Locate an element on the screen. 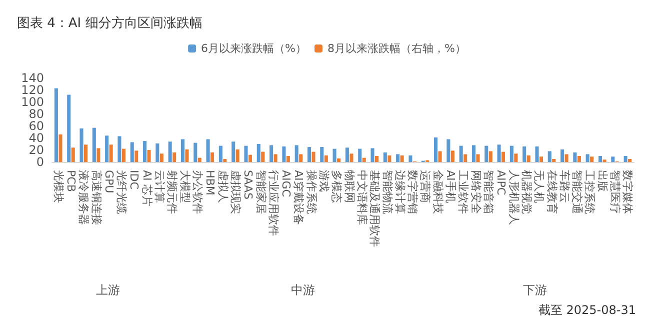 The width and height of the screenshot is (654, 328). x-tick-label: 射频元件 is located at coordinates (172, 192).